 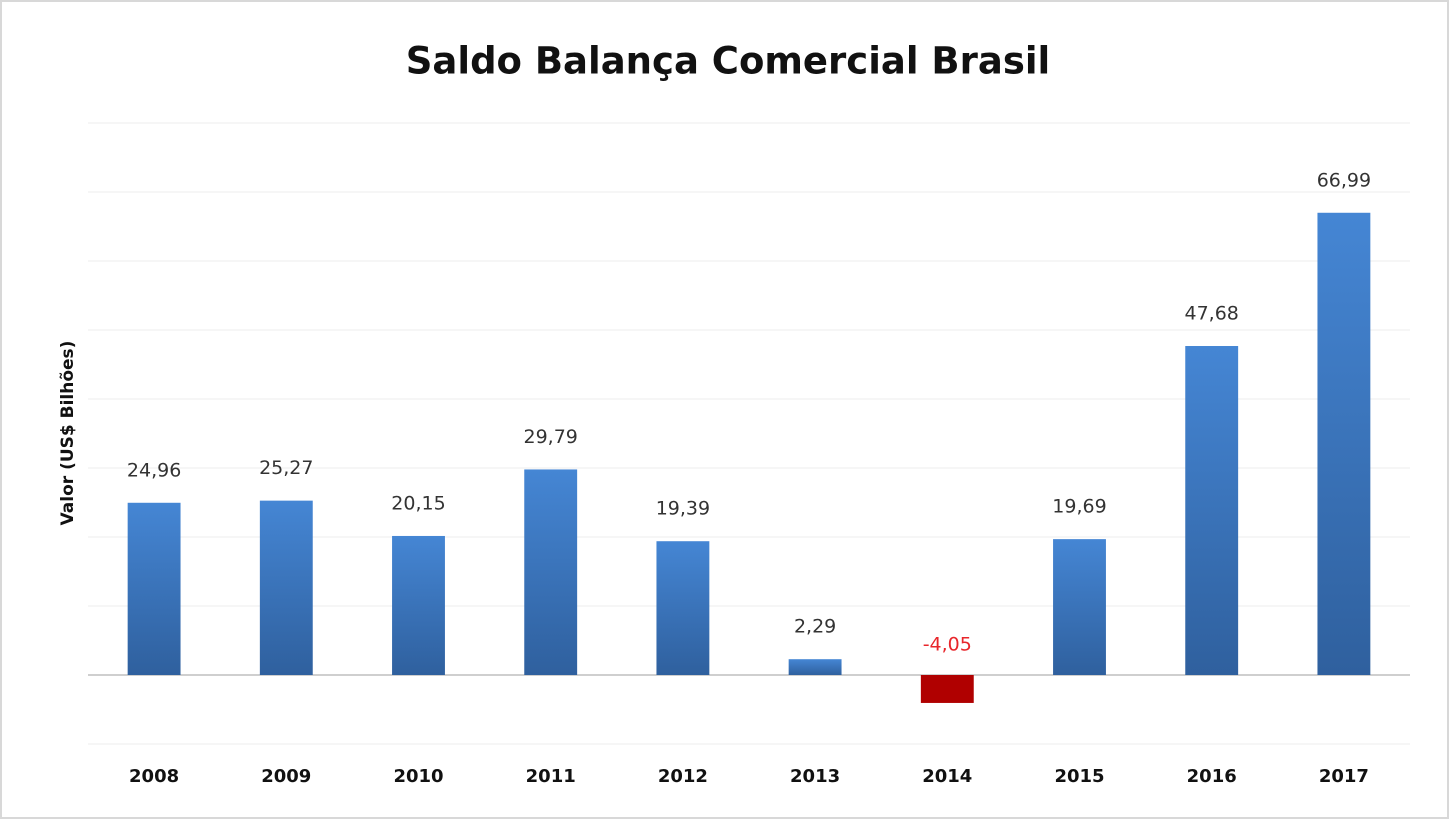 What do you see at coordinates (551, 776) in the screenshot?
I see `x-tick-label: 2011` at bounding box center [551, 776].